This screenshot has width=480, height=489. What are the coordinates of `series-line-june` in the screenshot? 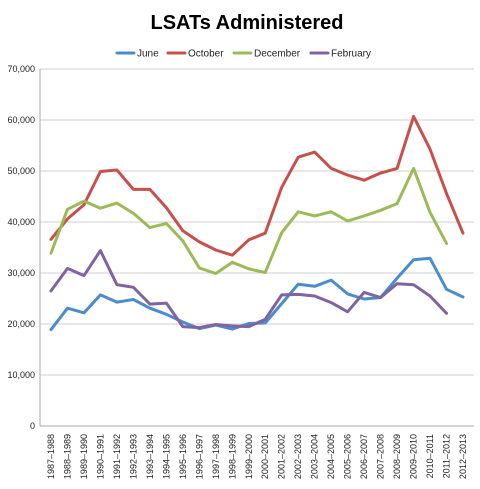 It's located at (257, 294).